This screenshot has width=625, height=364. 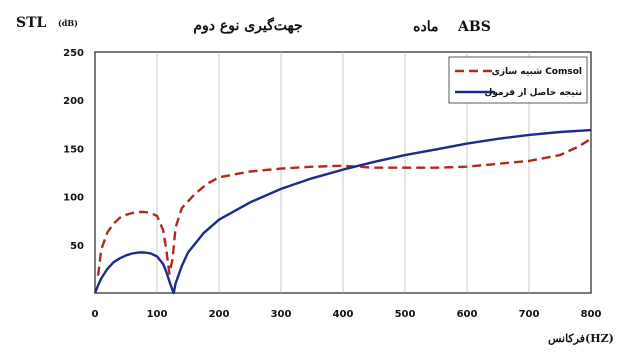 I want to click on legend-box, so click(x=518, y=80).